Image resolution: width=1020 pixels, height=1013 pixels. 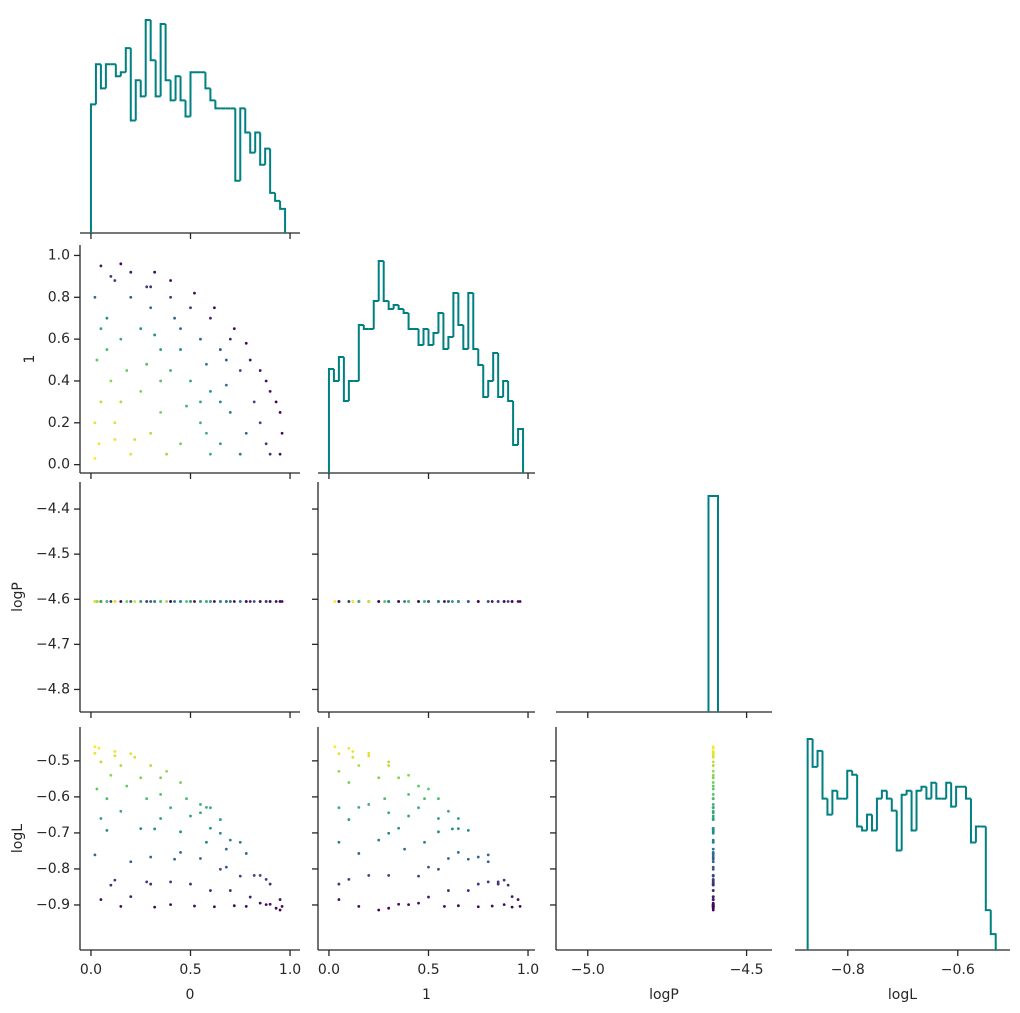 What do you see at coordinates (958, 970) in the screenshot?
I see `x-tick-label: −0.6` at bounding box center [958, 970].